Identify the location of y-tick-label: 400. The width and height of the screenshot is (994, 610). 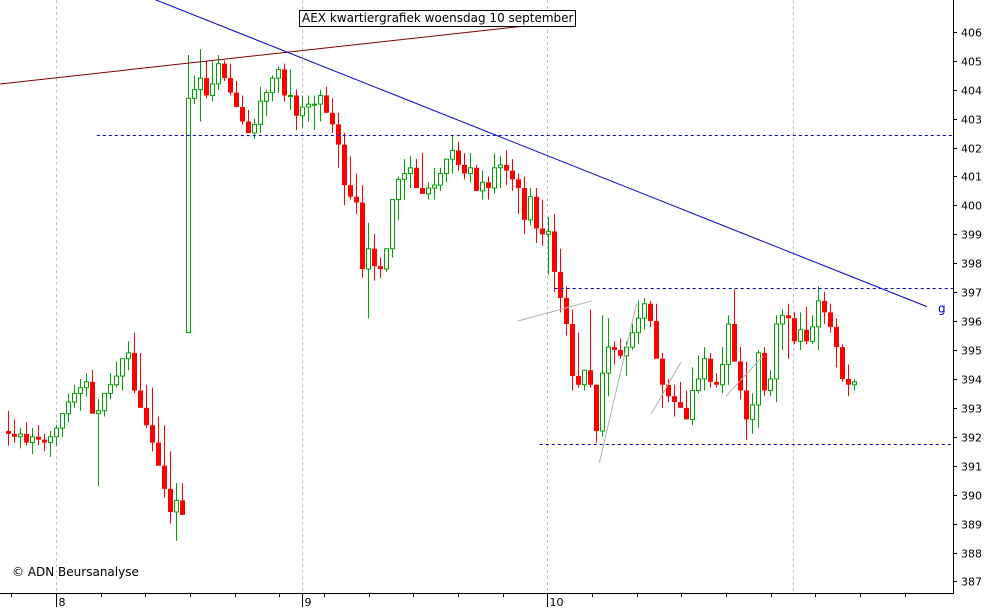
(971, 206).